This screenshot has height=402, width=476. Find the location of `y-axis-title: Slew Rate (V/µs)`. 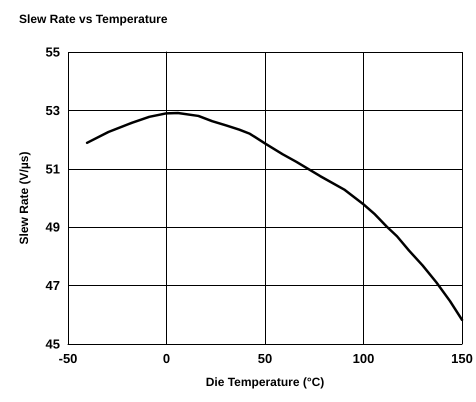

y-axis-title: Slew Rate (V/µs) is located at coordinates (24, 198).